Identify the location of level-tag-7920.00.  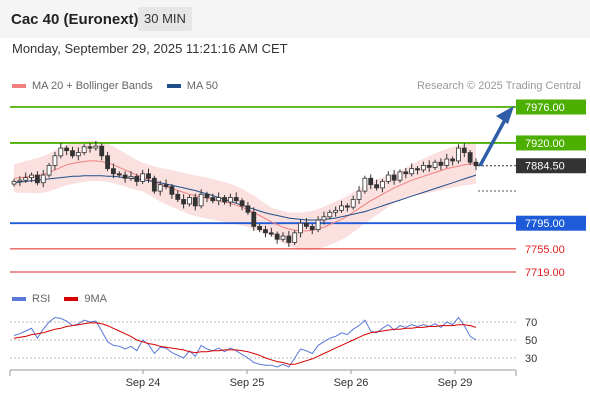
(551, 143).